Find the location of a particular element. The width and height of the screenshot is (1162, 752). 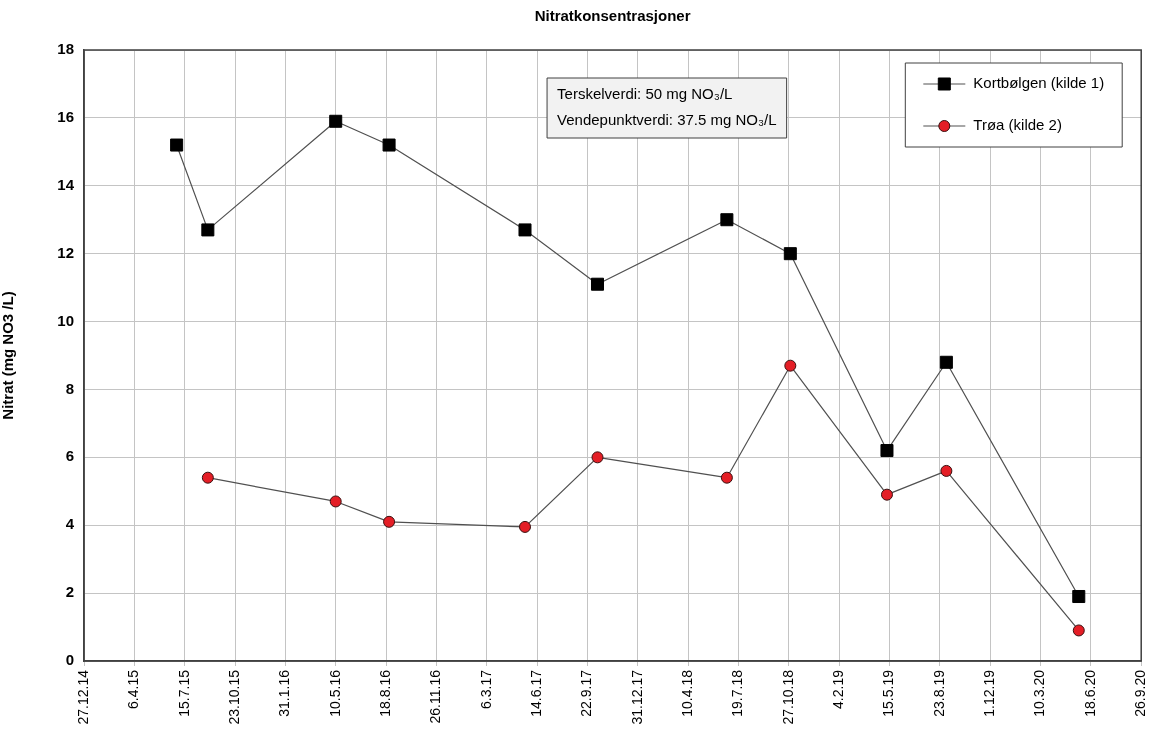

x-tick-label: 18.8.16 is located at coordinates (384, 693).